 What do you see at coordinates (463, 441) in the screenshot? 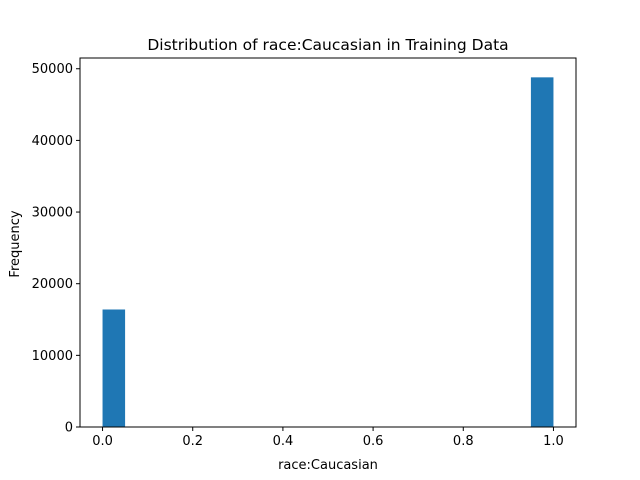
I see `x-tick-label: 0.8` at bounding box center [463, 441].